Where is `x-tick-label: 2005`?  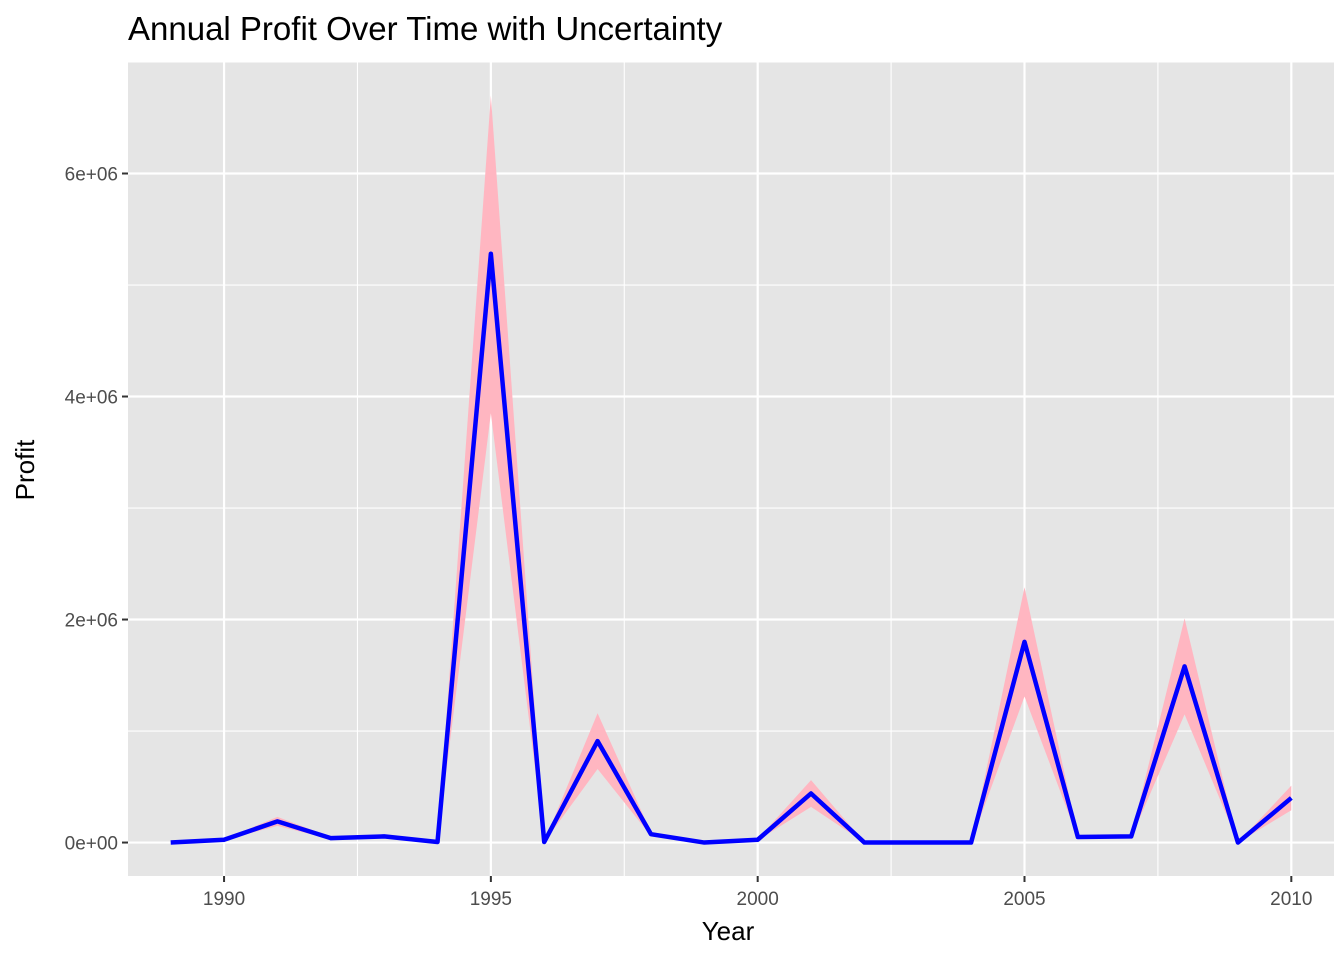 x-tick-label: 2005 is located at coordinates (1024, 899).